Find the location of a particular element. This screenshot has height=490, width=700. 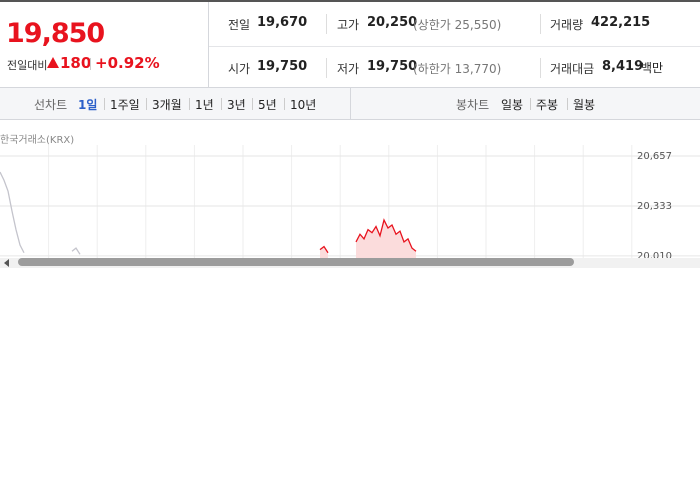

stat-value: 19,670 is located at coordinates (282, 22).